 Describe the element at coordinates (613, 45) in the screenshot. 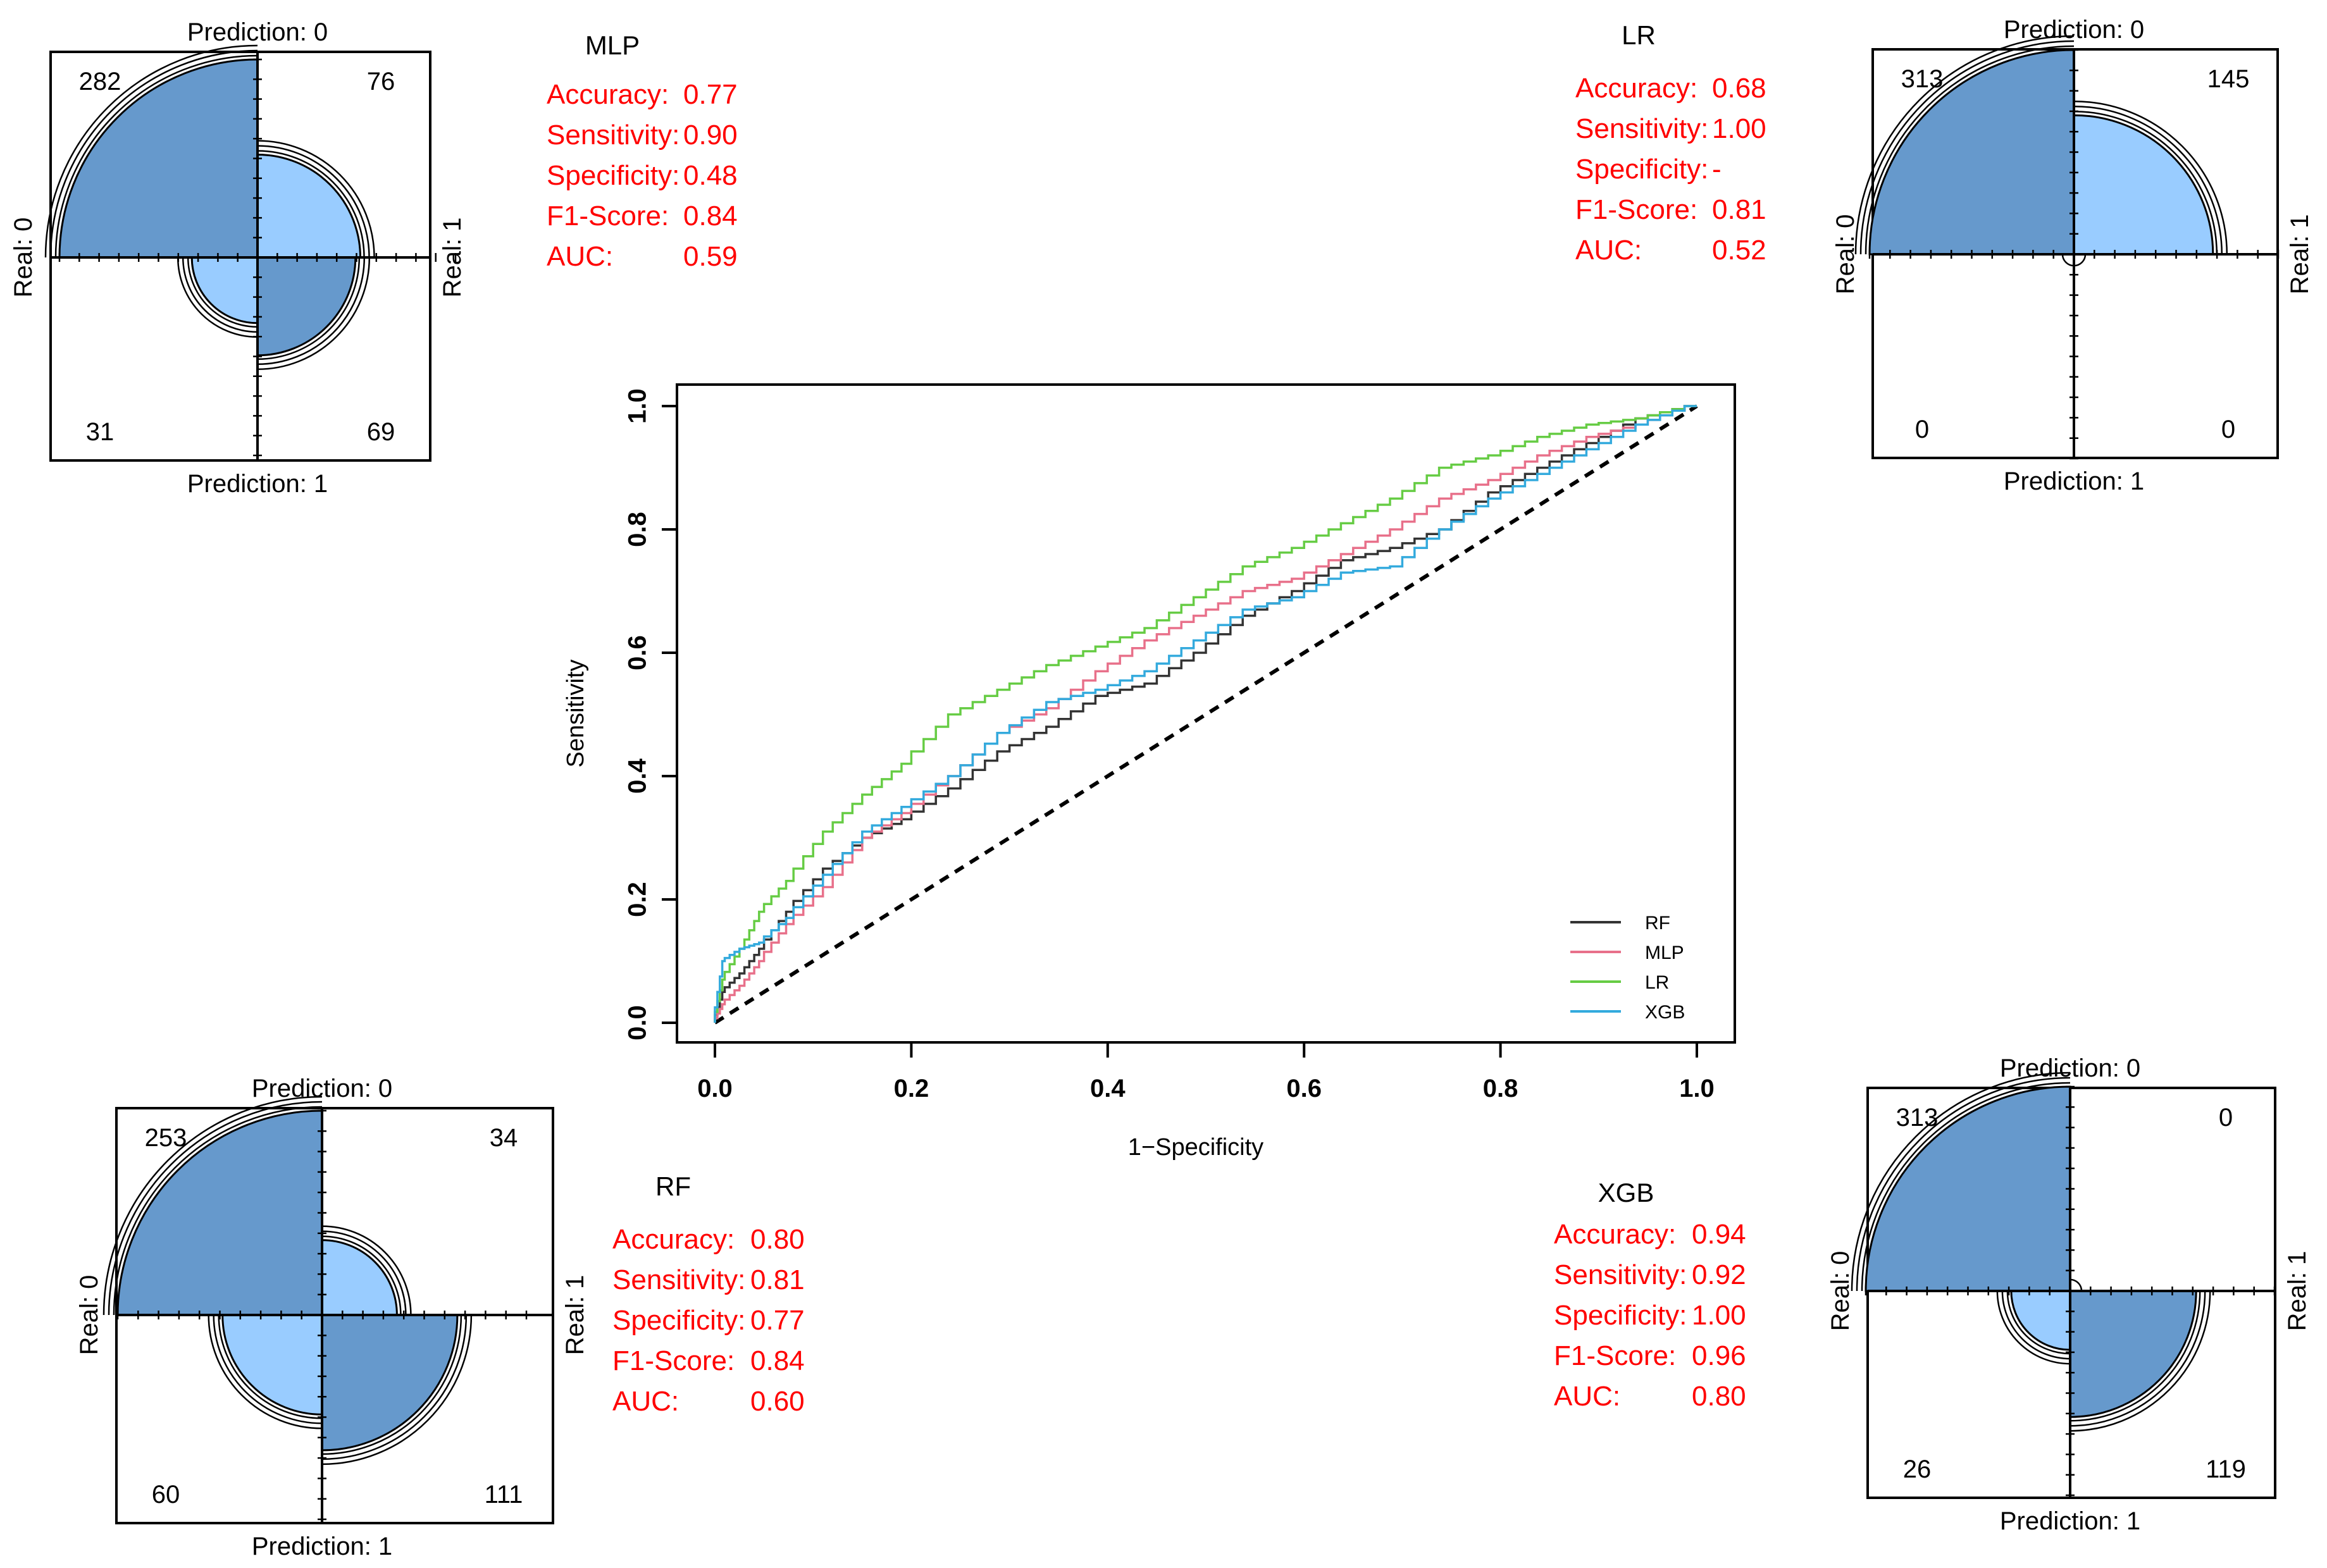

I see `metrics-title: MLP` at that location.